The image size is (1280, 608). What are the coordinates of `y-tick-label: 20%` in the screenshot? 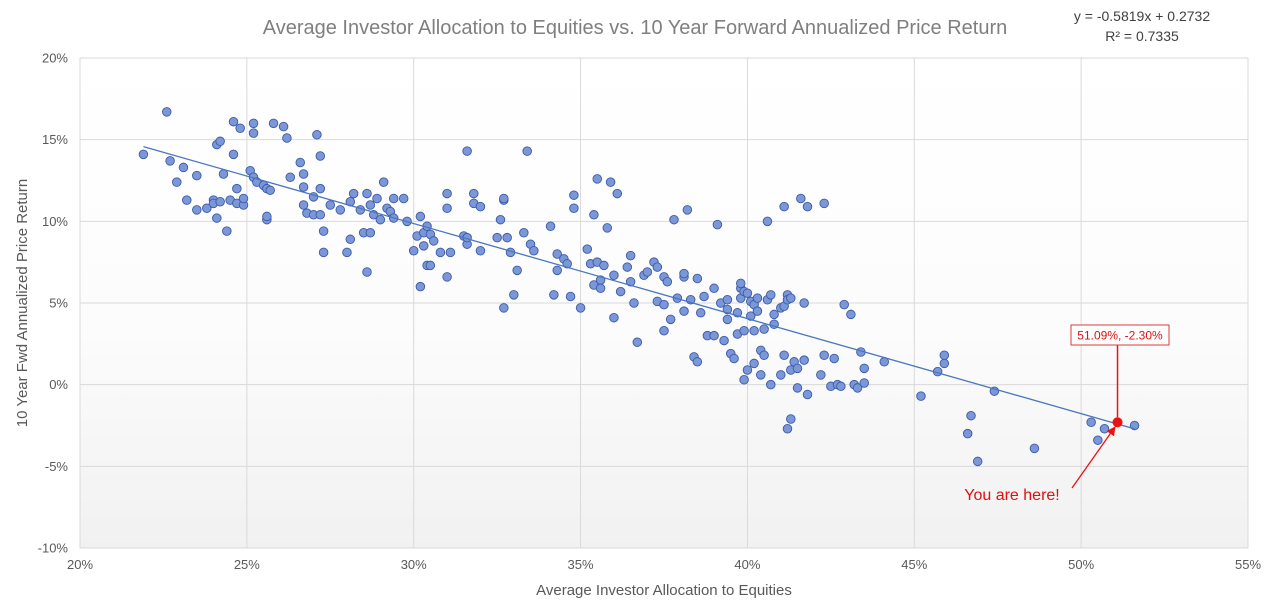 It's located at (55, 58).